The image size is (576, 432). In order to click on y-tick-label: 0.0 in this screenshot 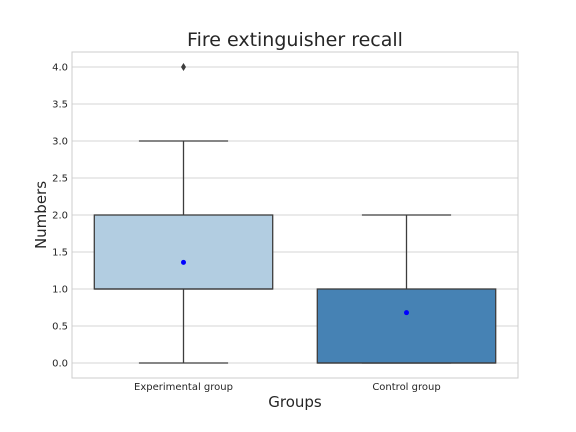, I will do `click(60, 364)`.